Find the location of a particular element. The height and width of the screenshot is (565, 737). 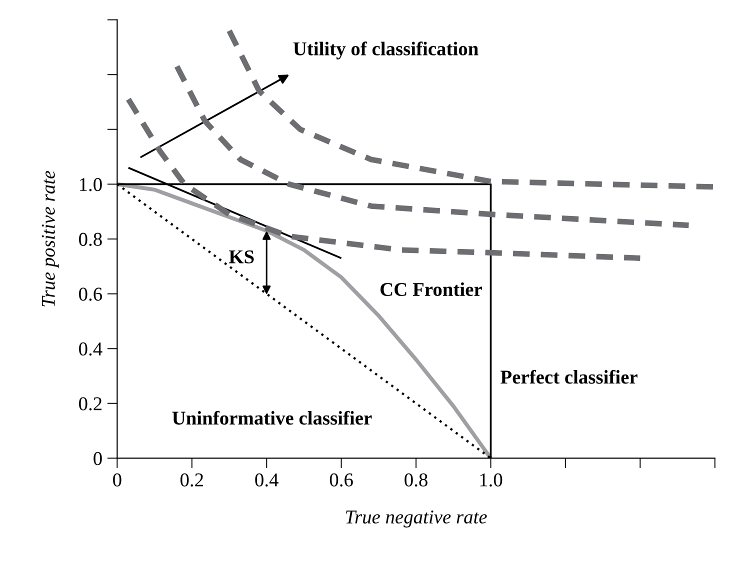

y-tick-label: 0.4 is located at coordinates (90, 349).